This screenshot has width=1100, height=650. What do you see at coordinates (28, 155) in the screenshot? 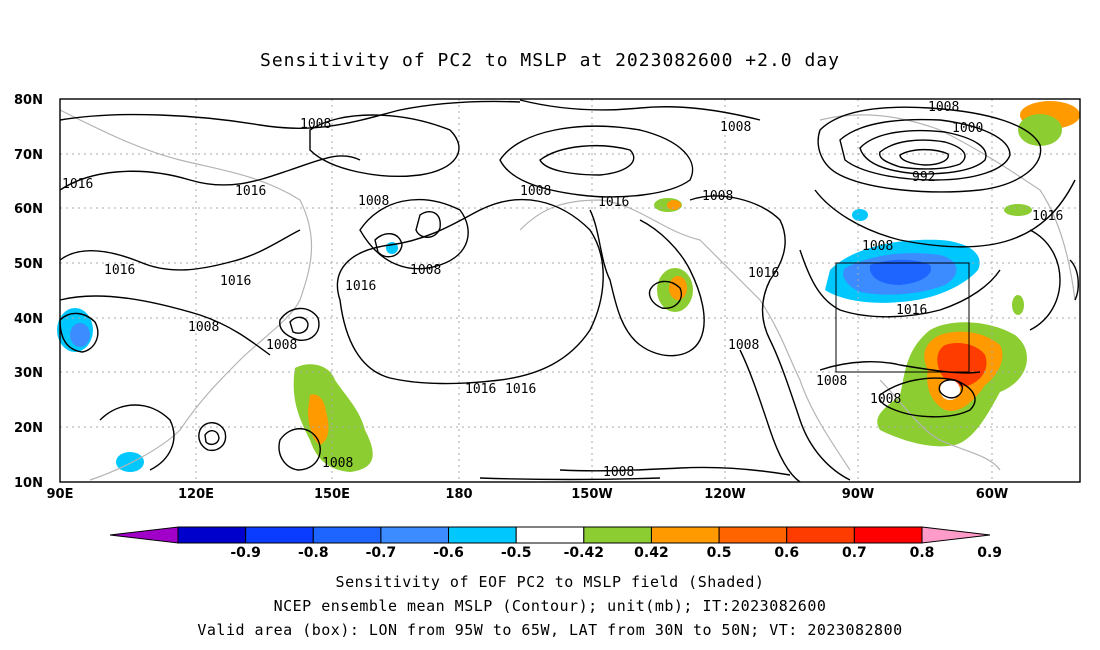
I see `lat-label: 70N` at bounding box center [28, 155].